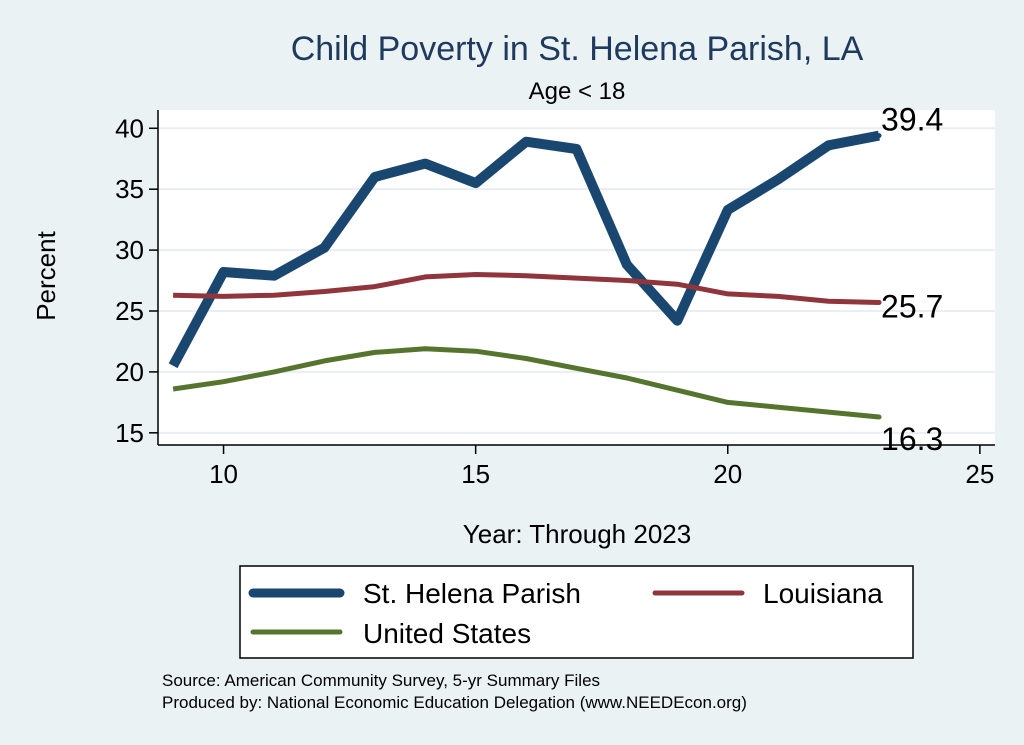 The height and width of the screenshot is (745, 1024). Describe the element at coordinates (979, 474) in the screenshot. I see `x-tick-label: 25` at that location.